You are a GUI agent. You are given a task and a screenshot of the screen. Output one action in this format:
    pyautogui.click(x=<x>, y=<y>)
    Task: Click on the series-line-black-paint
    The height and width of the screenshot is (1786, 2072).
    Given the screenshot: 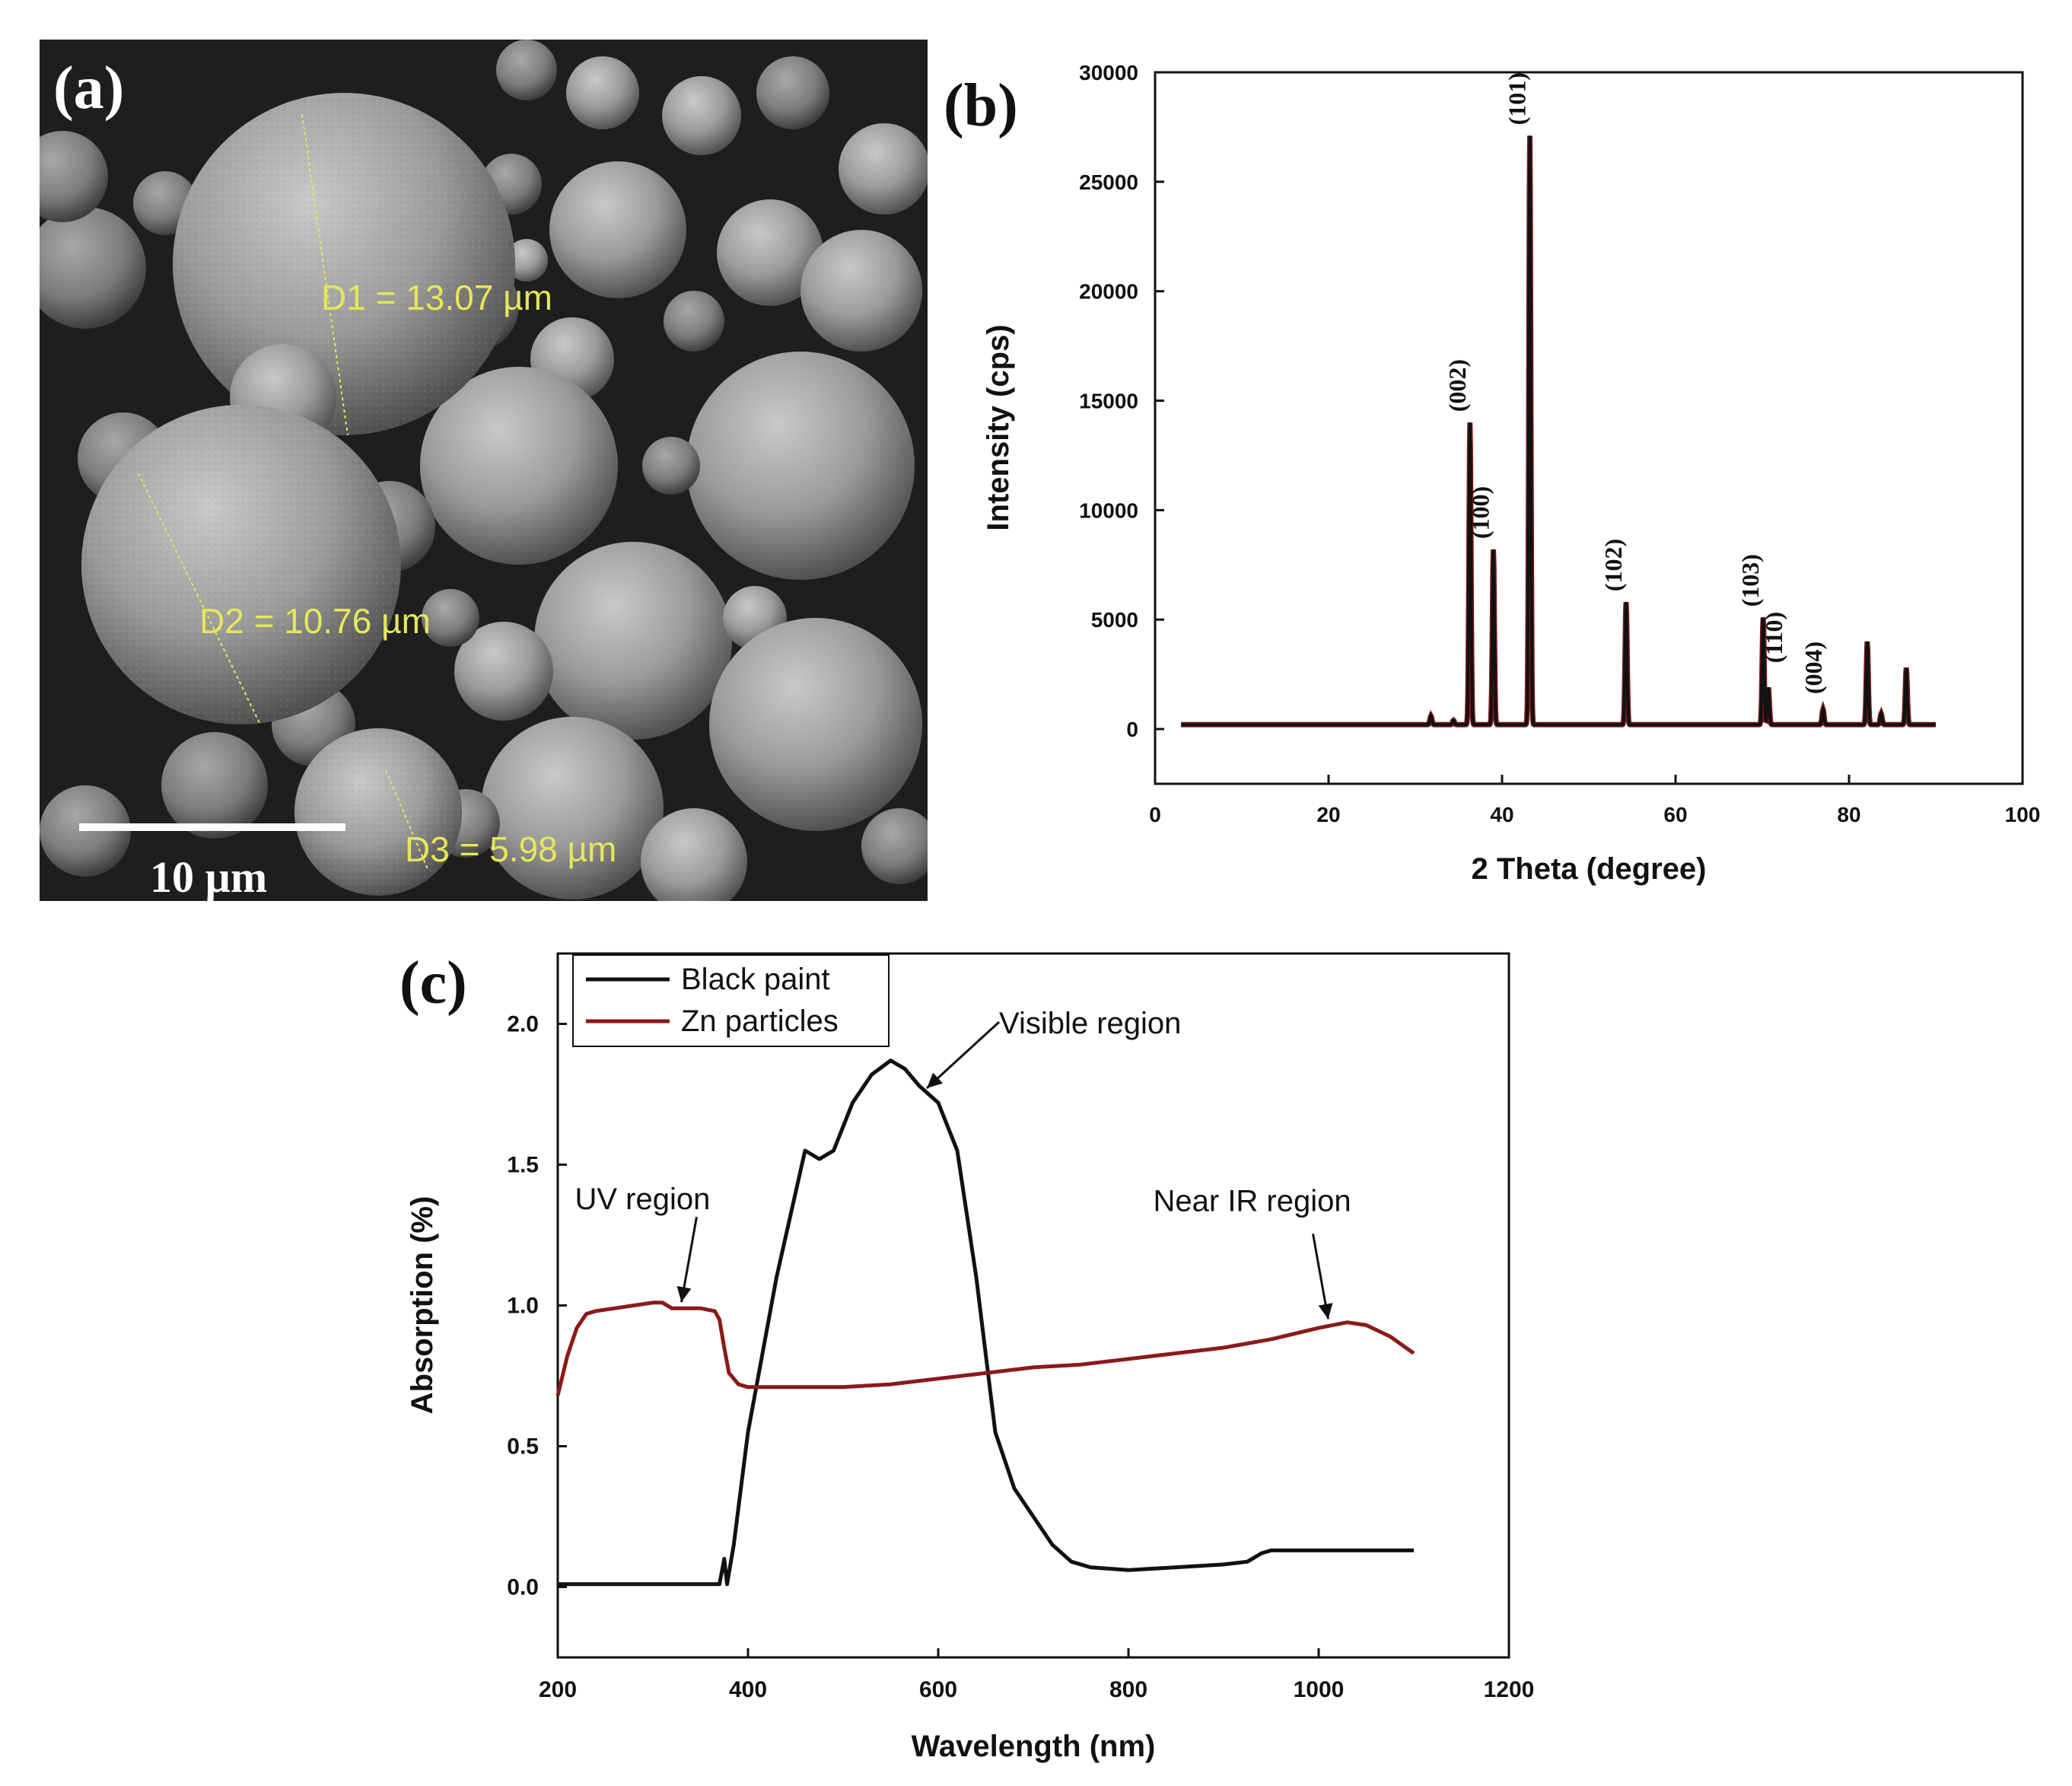 What is the action you would take?
    pyautogui.click(x=986, y=1323)
    